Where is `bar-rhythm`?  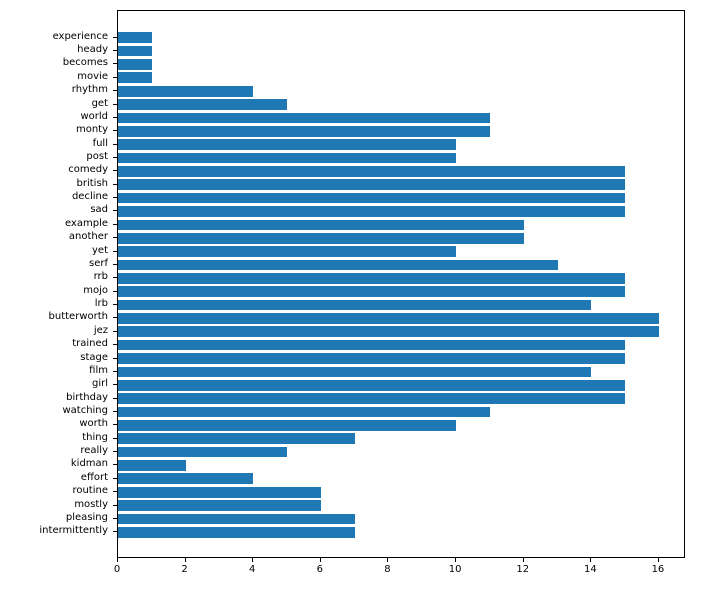
bar-rhythm is located at coordinates (186, 91).